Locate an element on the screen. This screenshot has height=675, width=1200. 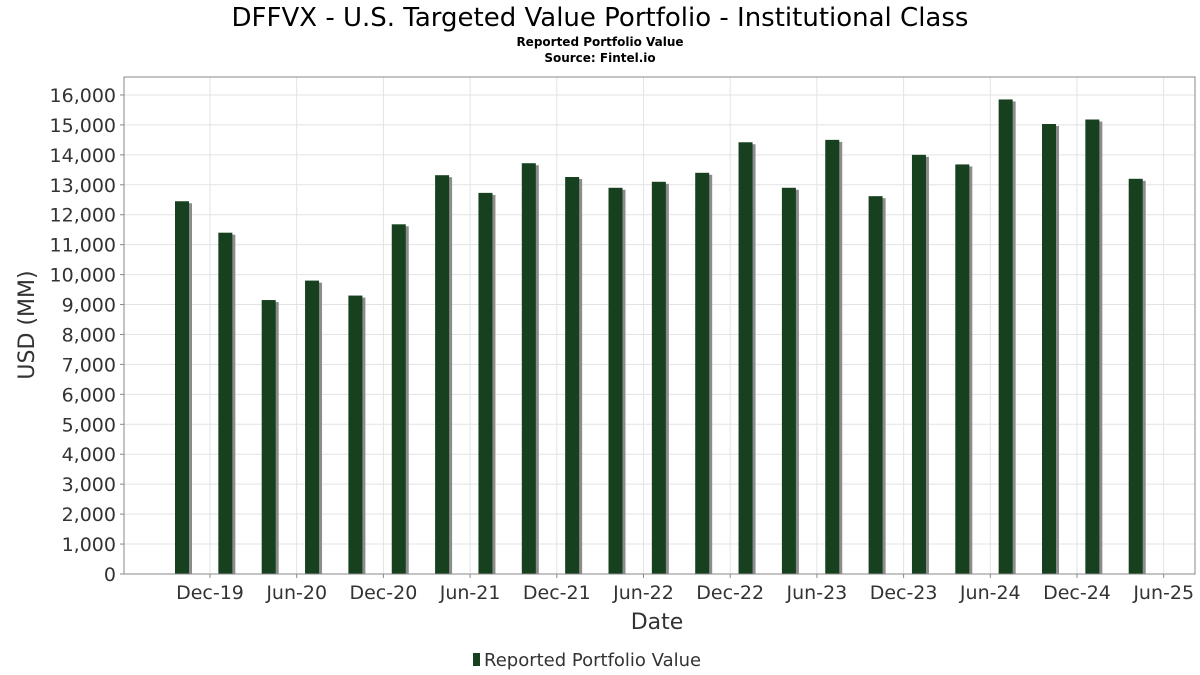
x-axis-label: Date is located at coordinates (657, 622).